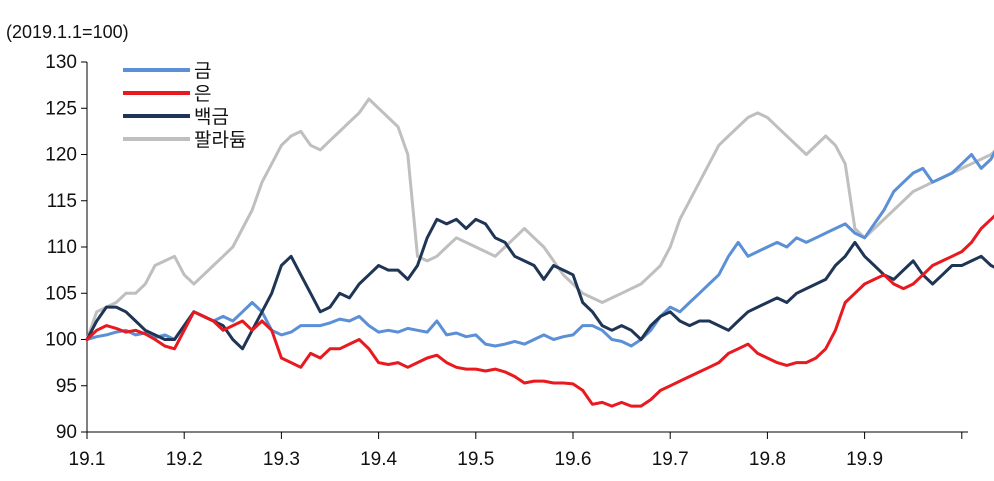 The image size is (994, 481). Describe the element at coordinates (475, 459) in the screenshot. I see `x-tick-label: 19.5` at that location.